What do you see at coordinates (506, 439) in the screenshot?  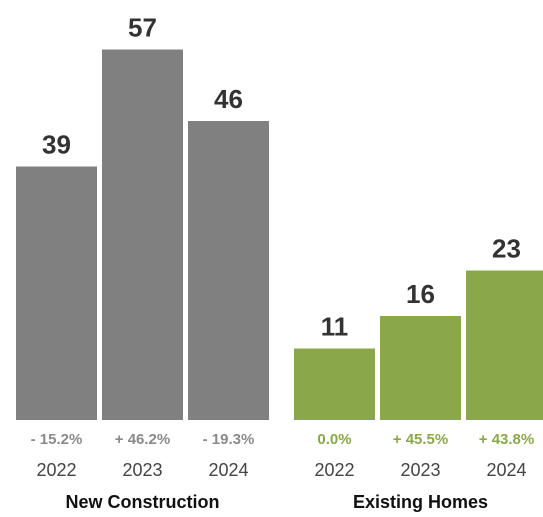 I see `change-label-existing-homes-2024: + 43.8%` at bounding box center [506, 439].